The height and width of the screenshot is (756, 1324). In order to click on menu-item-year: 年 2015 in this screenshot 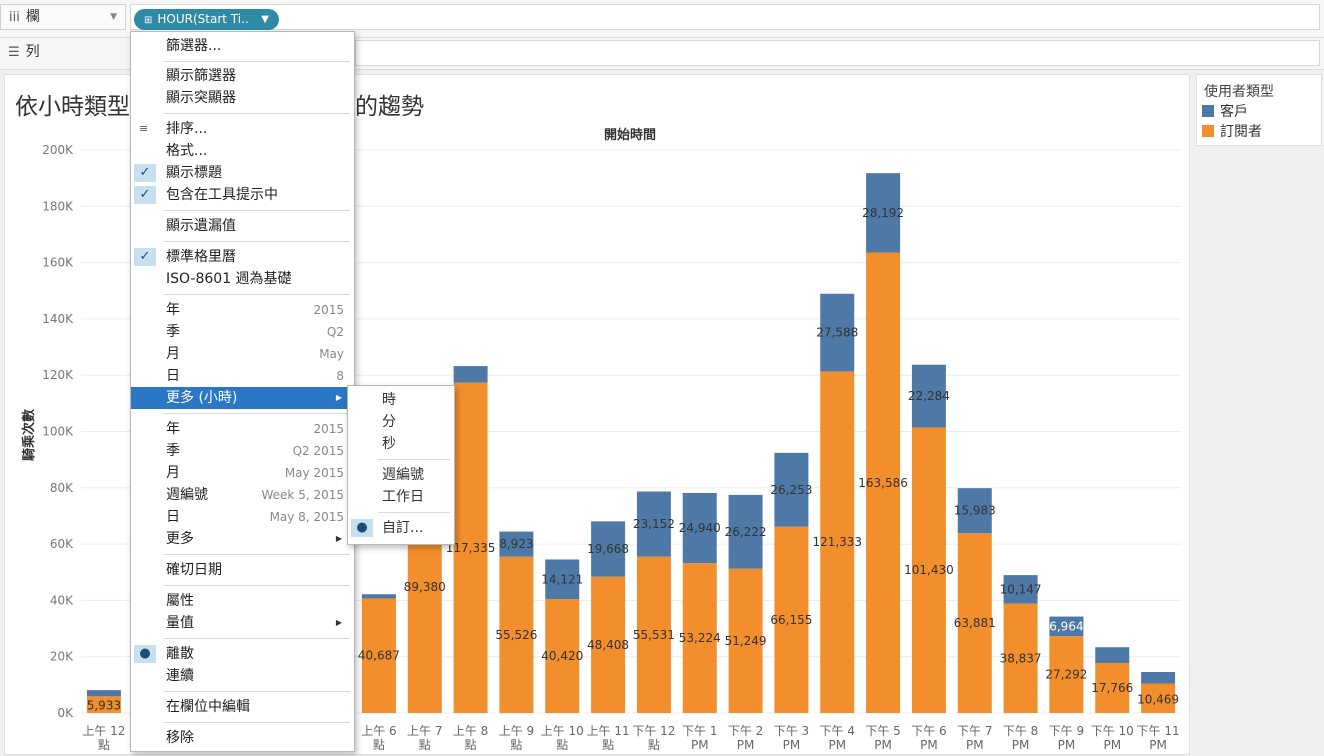, I will do `click(242, 310)`.